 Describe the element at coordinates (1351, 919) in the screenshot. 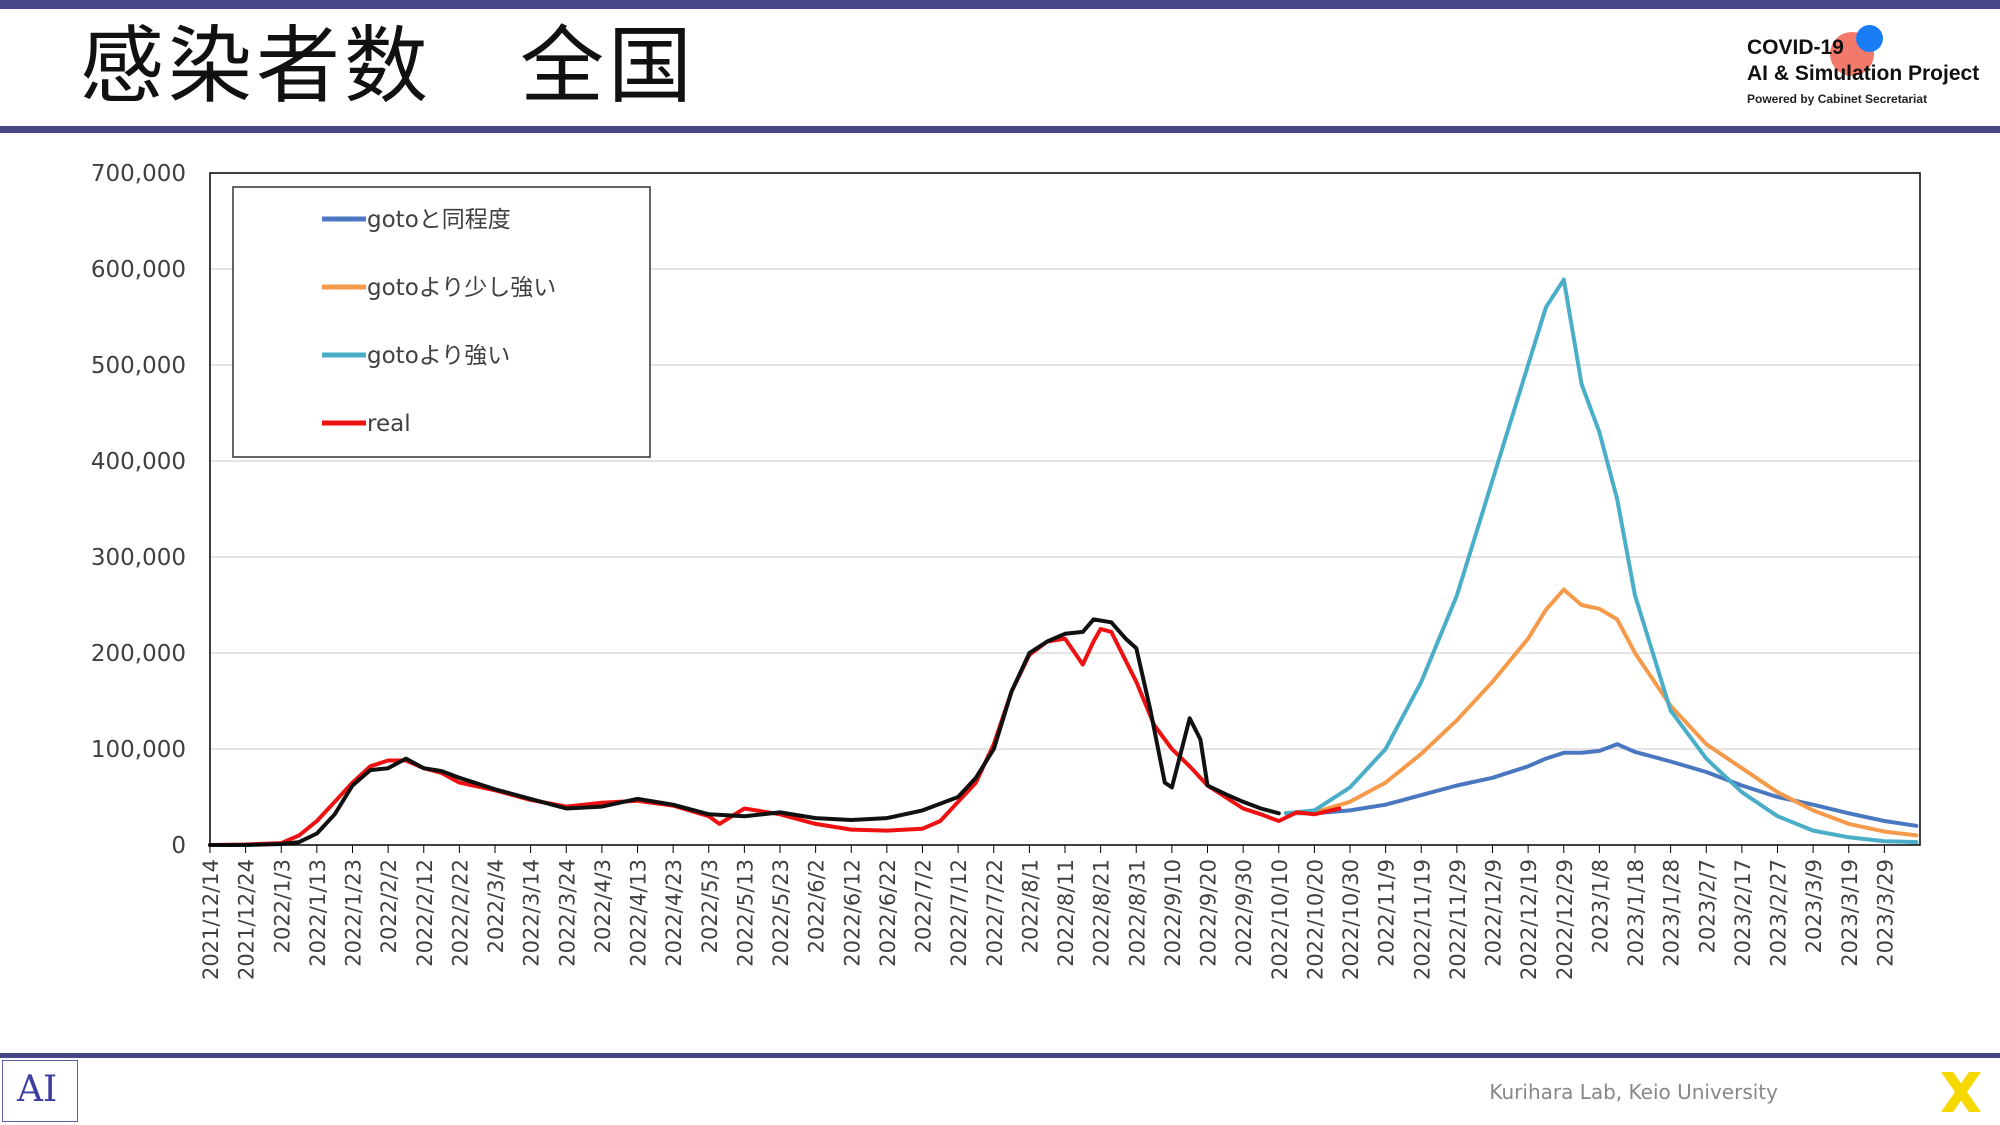

I see `x-tick-label: 2022/10/30` at that location.